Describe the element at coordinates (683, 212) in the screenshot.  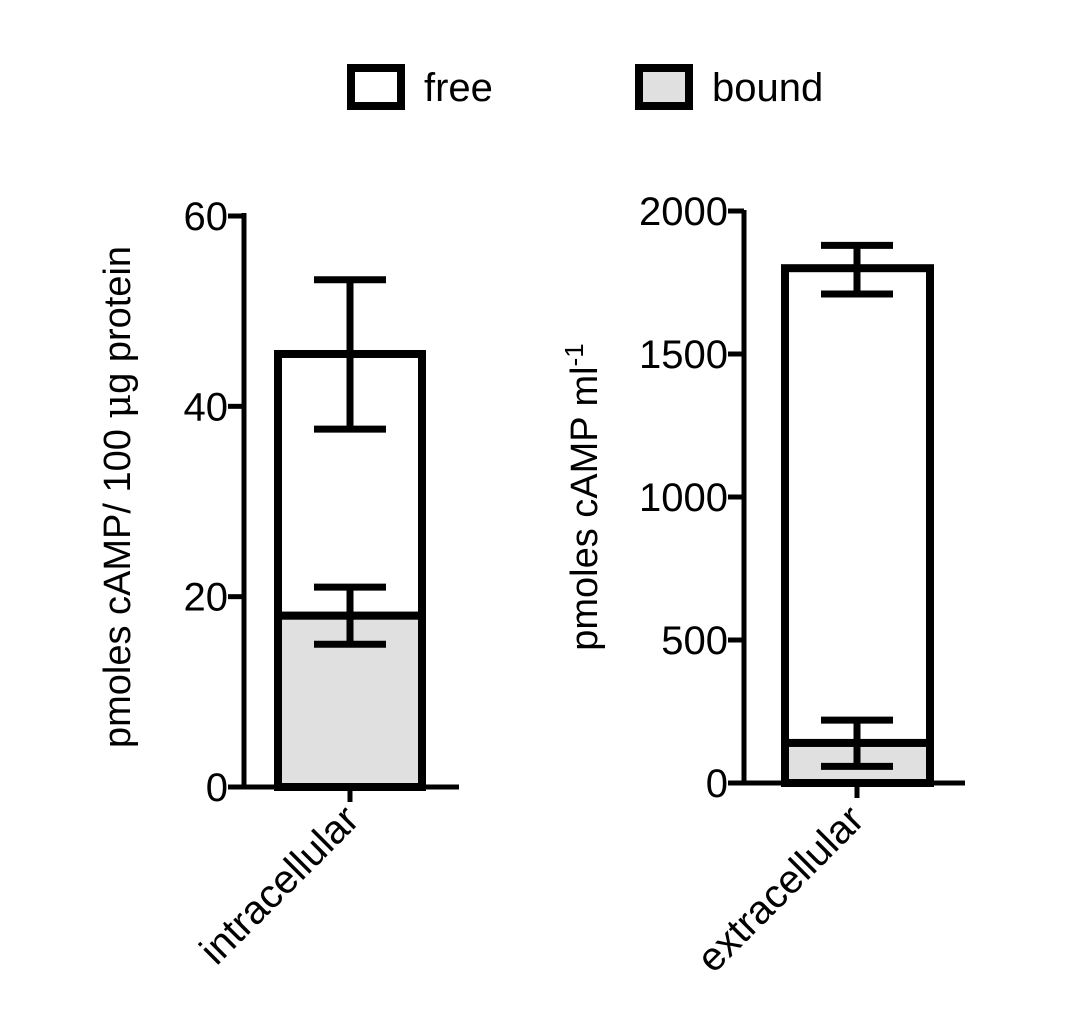
I see `y-tick-label: 2000` at that location.